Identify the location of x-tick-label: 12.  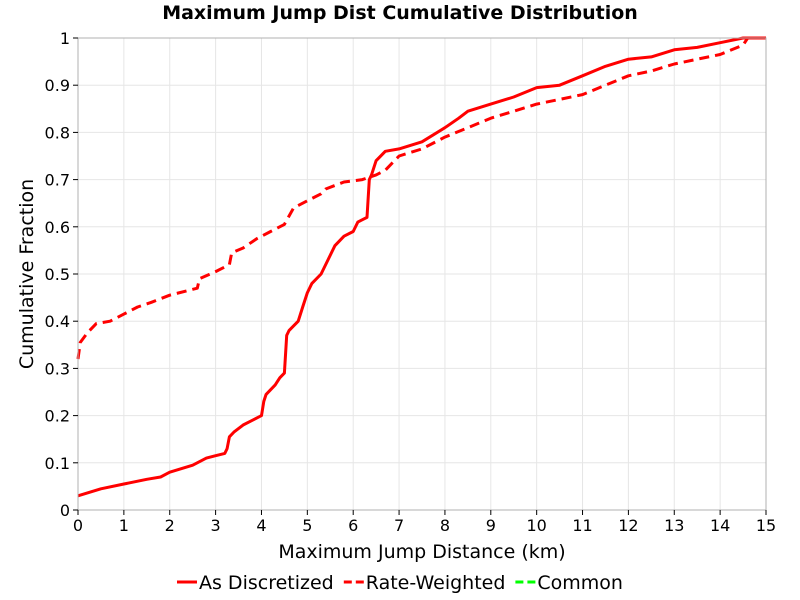
(628, 525).